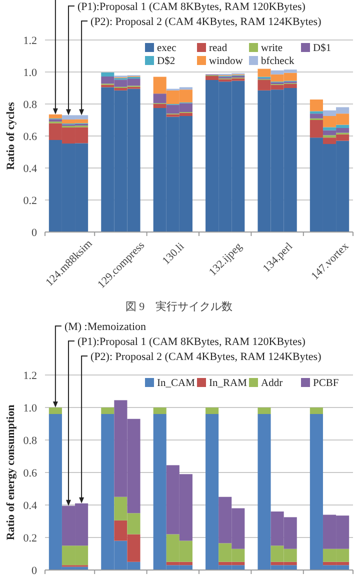 The width and height of the screenshot is (358, 581). I want to click on legend-label: write, so click(272, 48).